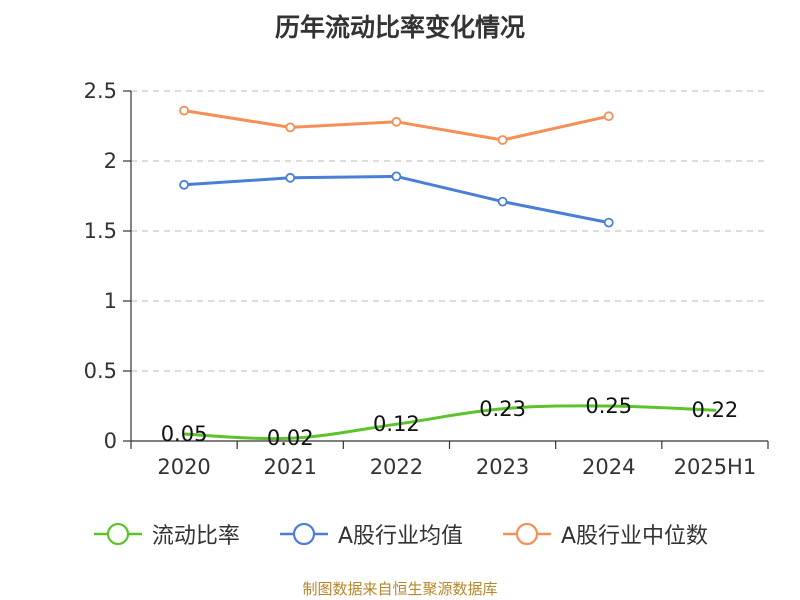 The height and width of the screenshot is (600, 800). Describe the element at coordinates (399, 27) in the screenshot. I see `chart-title: 历年流动比率变化情况` at that location.